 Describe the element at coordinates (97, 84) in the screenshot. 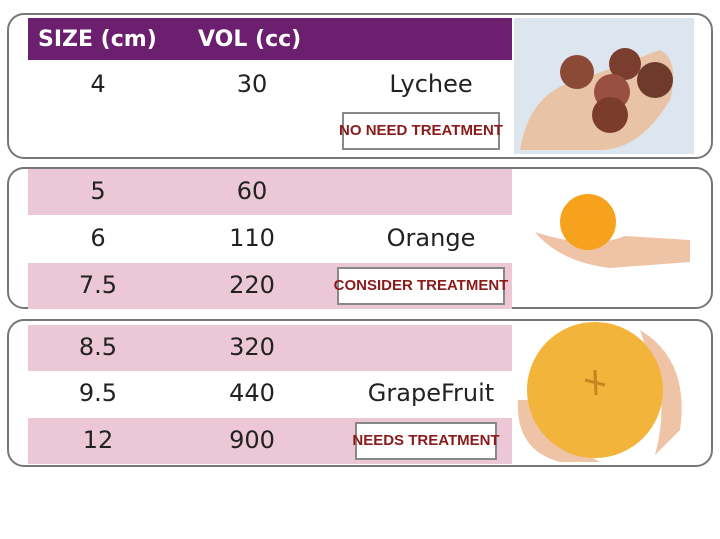

I see `size-cell: 4` at that location.